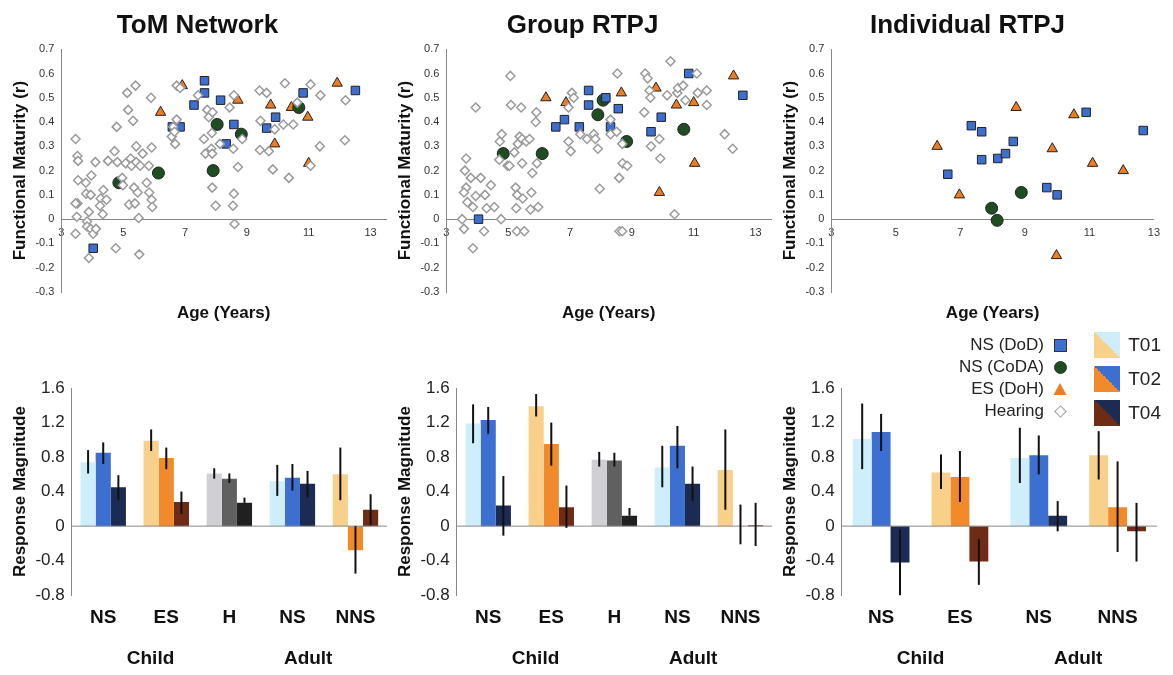  I want to click on legend-label: Hearing, so click(1014, 411).